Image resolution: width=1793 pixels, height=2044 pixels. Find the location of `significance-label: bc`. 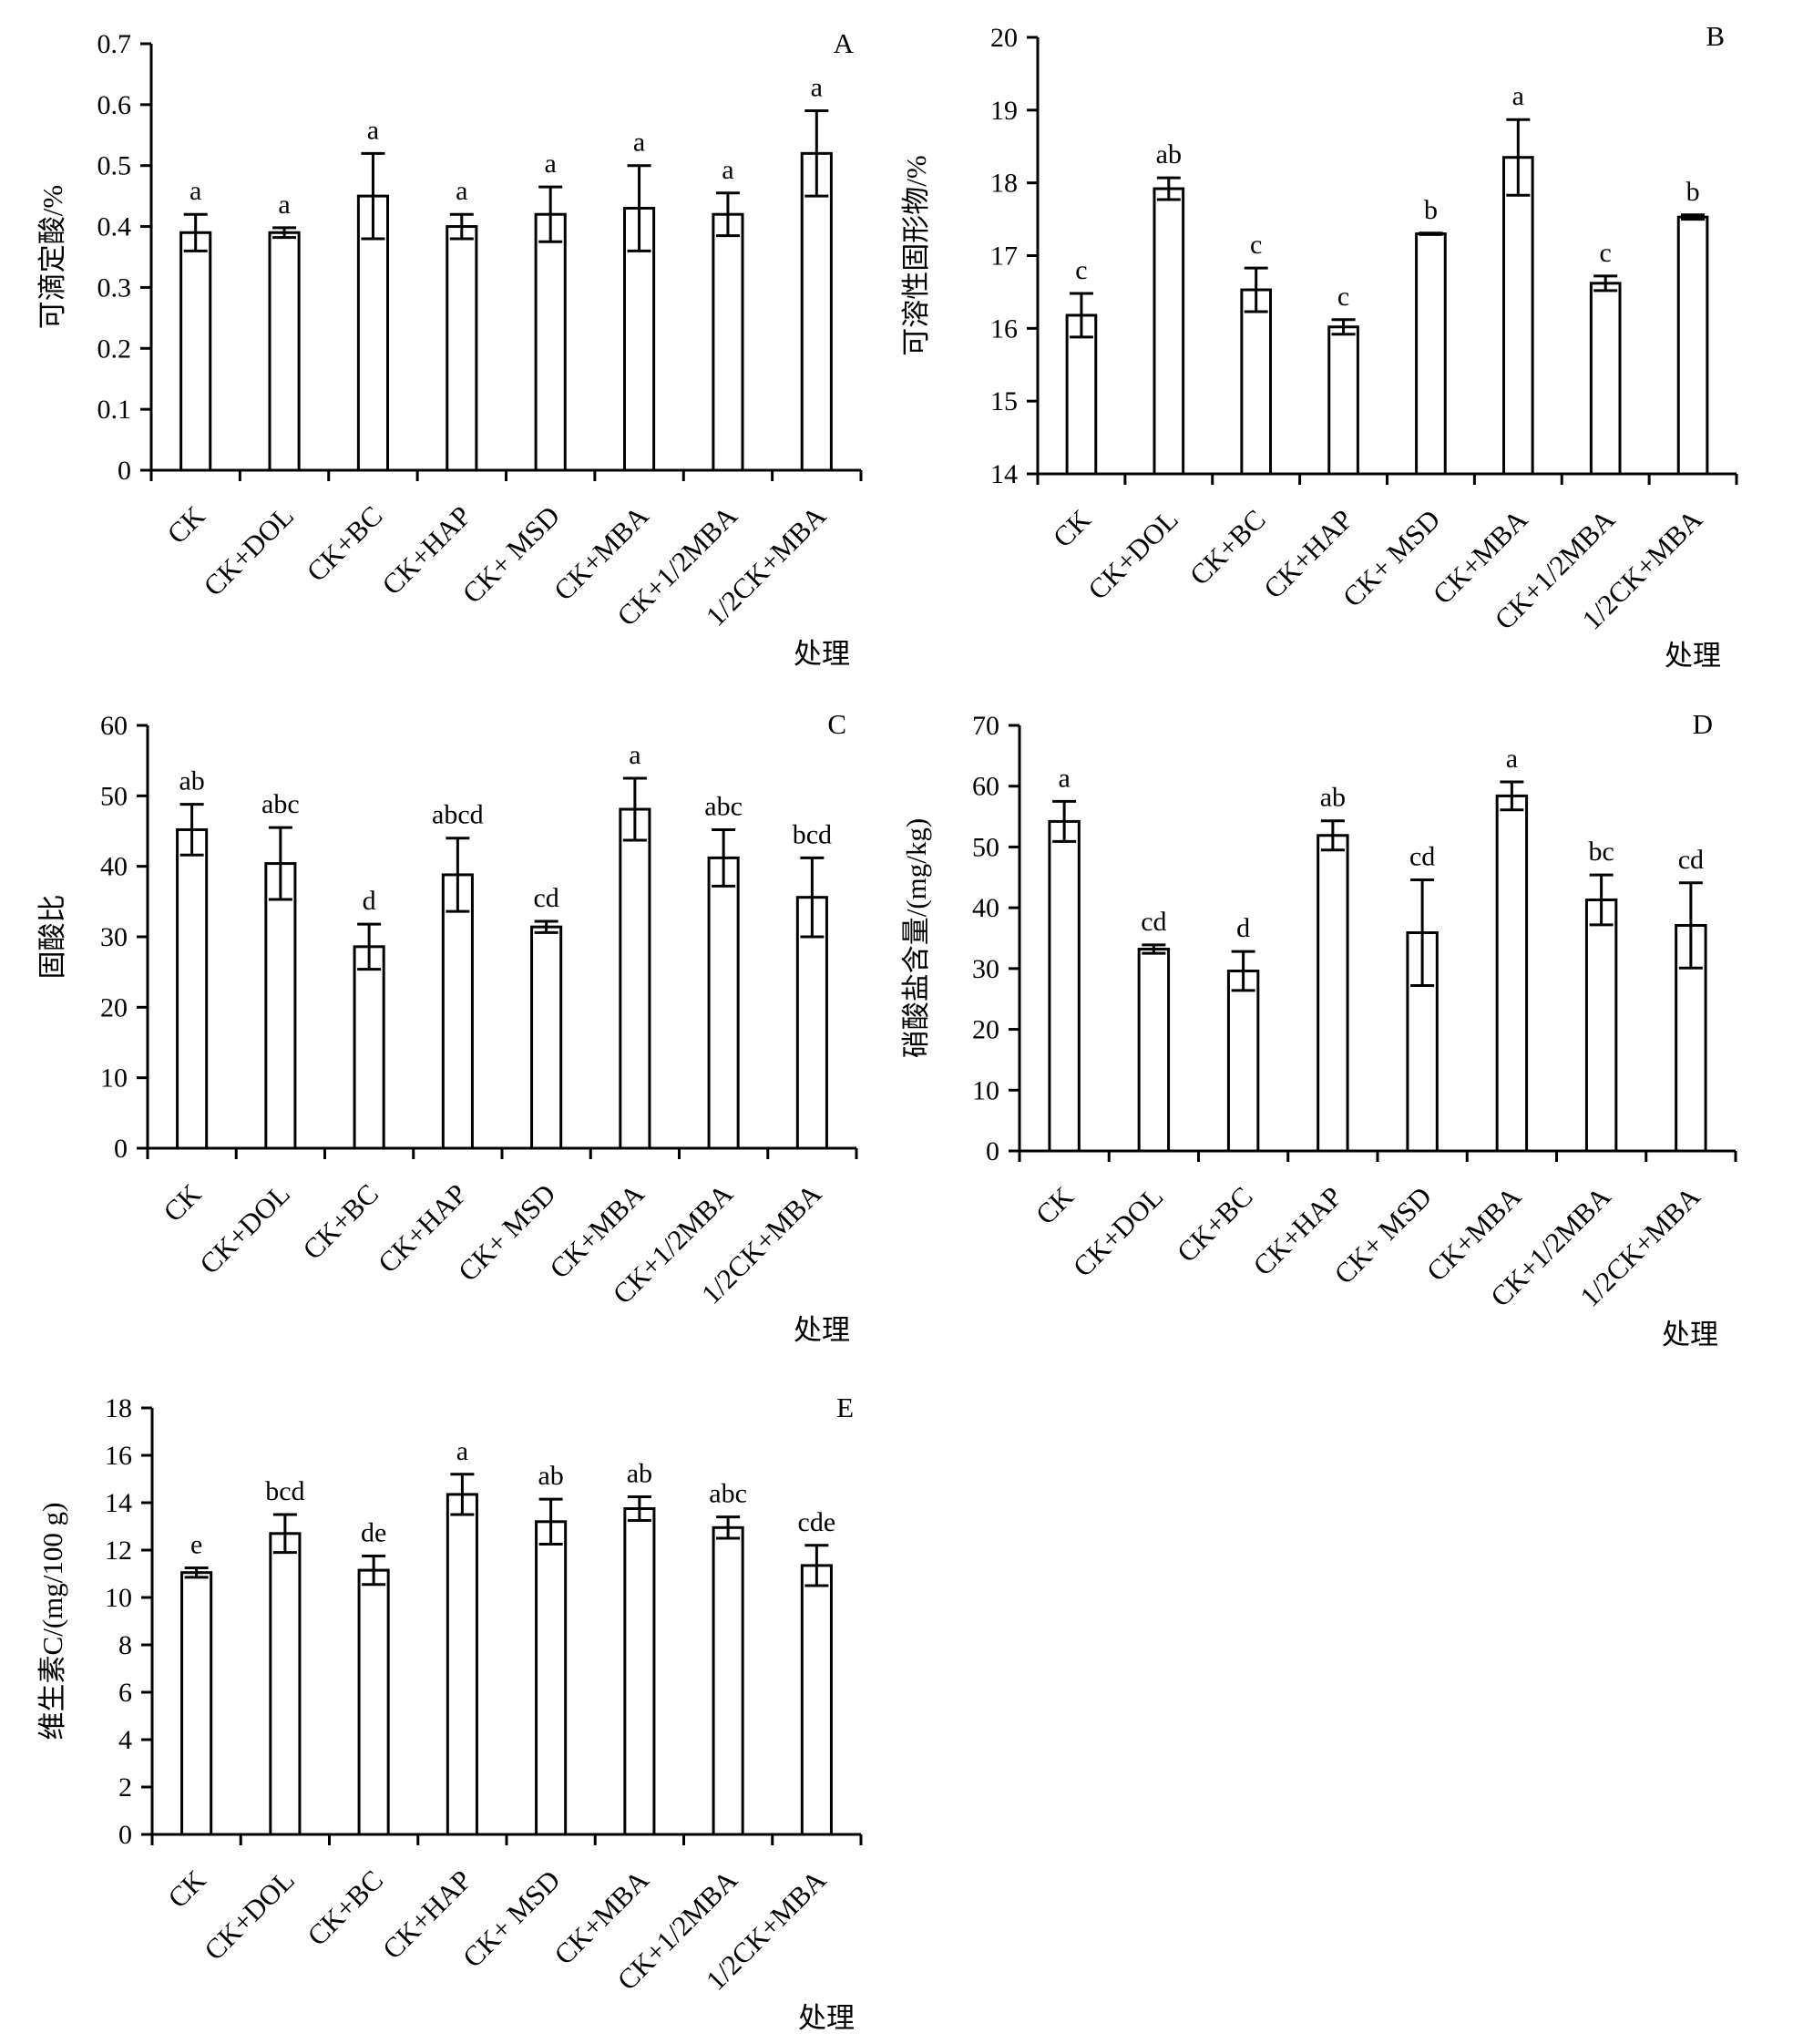

significance-label: bc is located at coordinates (1601, 852).